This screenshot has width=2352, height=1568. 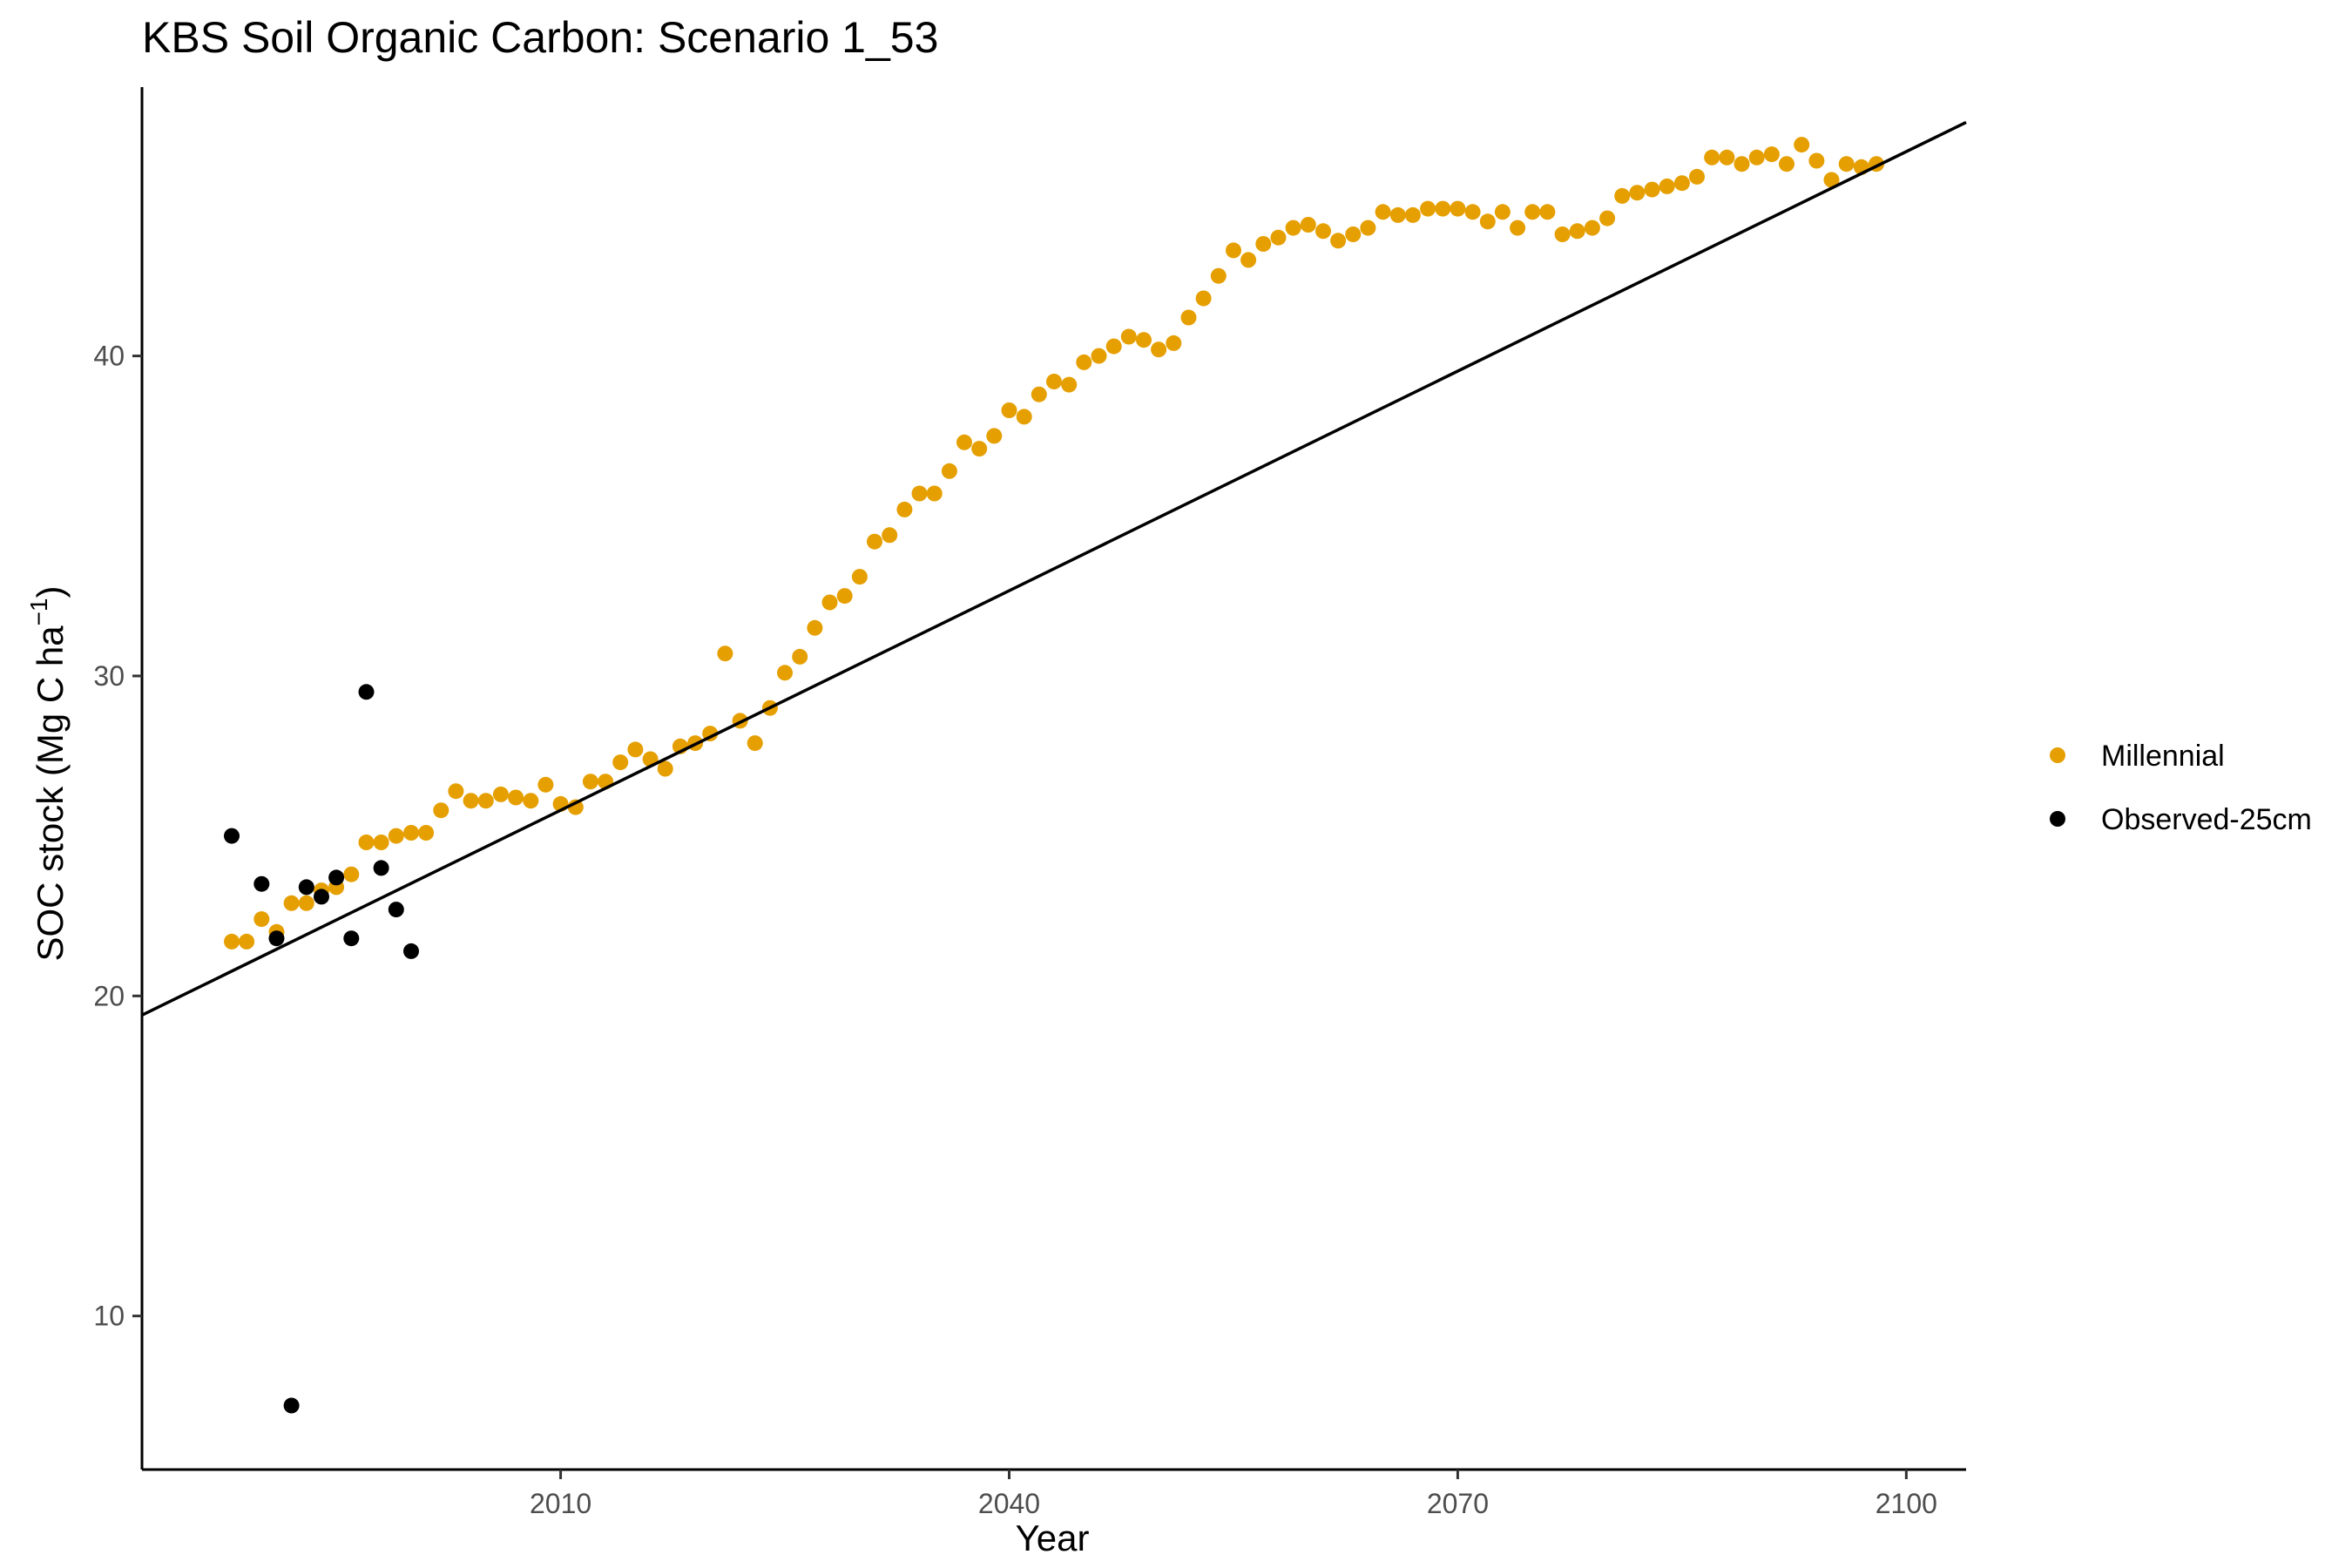 What do you see at coordinates (2163, 756) in the screenshot?
I see `legend-label: Millennial` at bounding box center [2163, 756].